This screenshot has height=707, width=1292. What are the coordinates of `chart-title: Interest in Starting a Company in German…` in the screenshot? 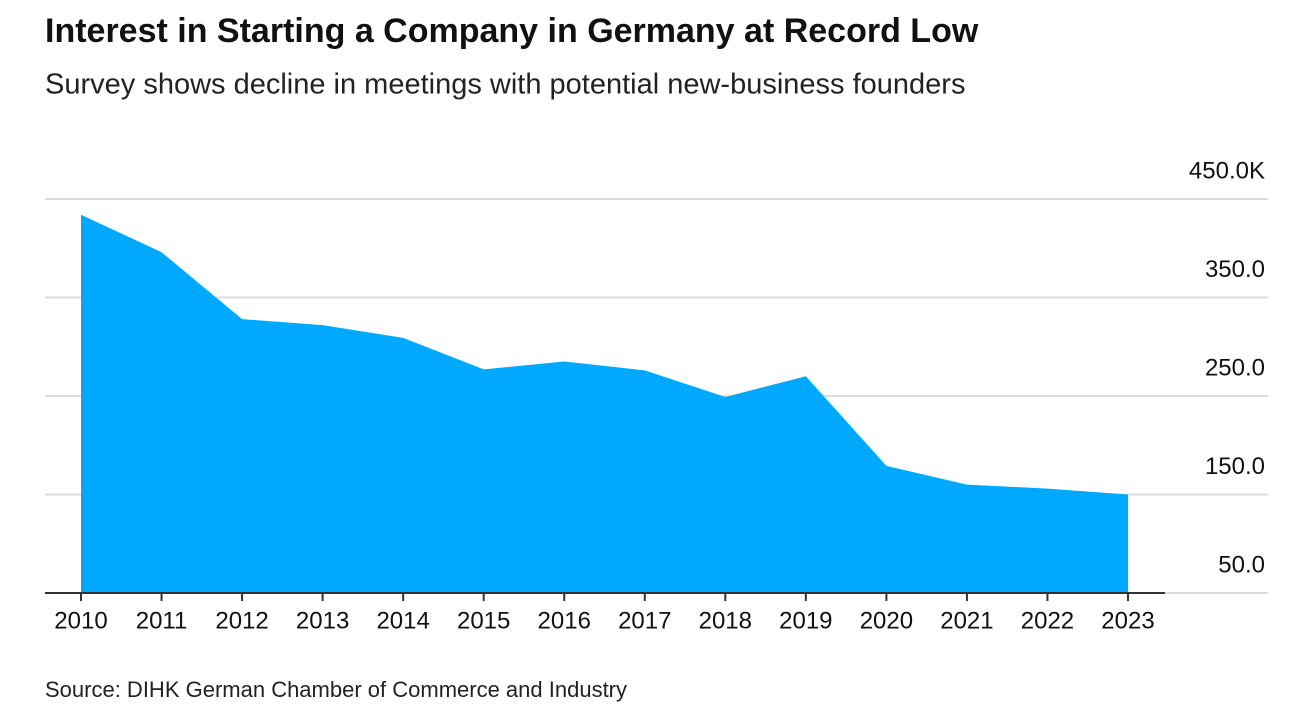 It's located at (512, 31).